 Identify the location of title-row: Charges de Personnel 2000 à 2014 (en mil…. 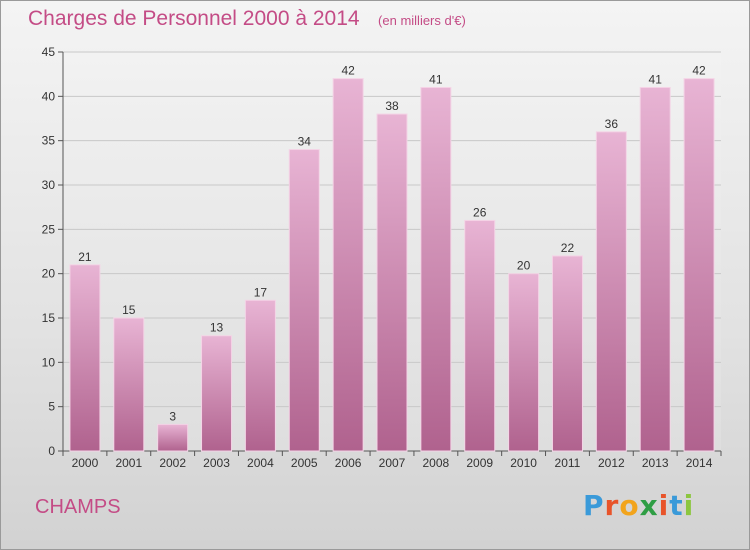
(247, 19).